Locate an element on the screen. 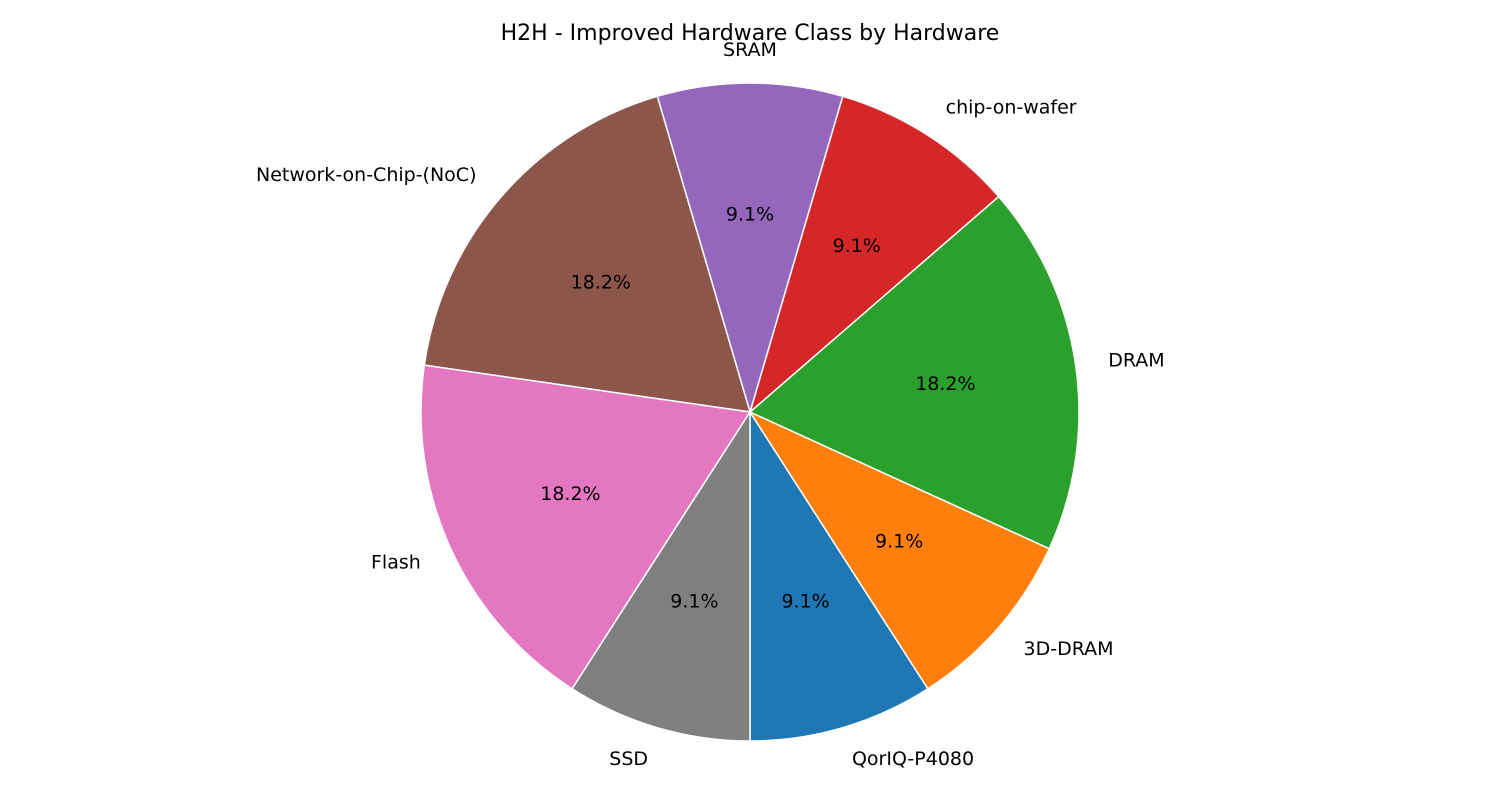 The image size is (1500, 800). pie-label-flash: Flash is located at coordinates (396, 562).